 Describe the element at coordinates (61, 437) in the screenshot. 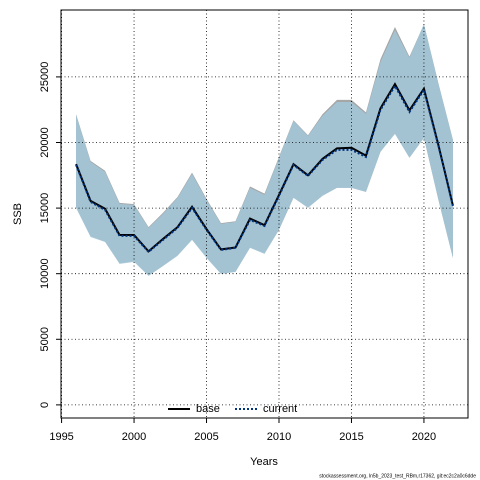

I see `x-tick-label: 1995` at that location.